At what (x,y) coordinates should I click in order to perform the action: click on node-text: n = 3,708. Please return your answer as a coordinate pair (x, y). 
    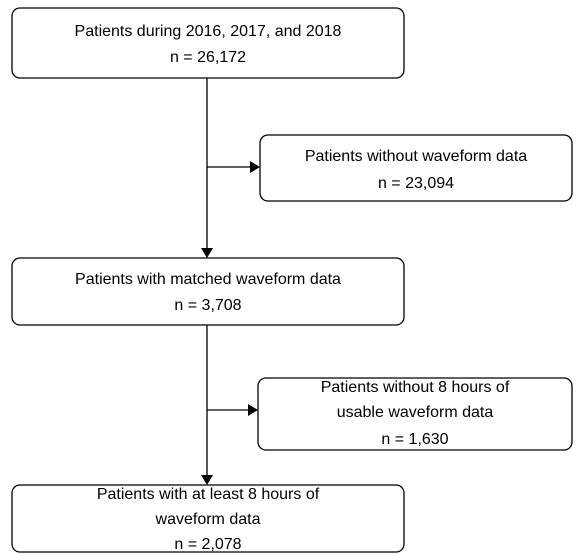
    Looking at the image, I should click on (207, 305).